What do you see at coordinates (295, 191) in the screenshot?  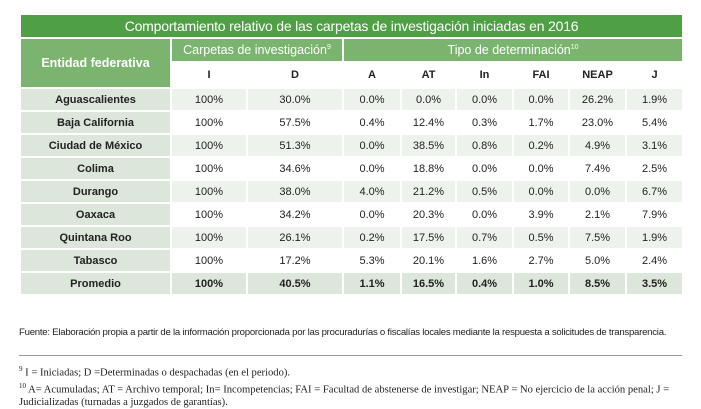 I see `value-cell: 38.0%` at bounding box center [295, 191].